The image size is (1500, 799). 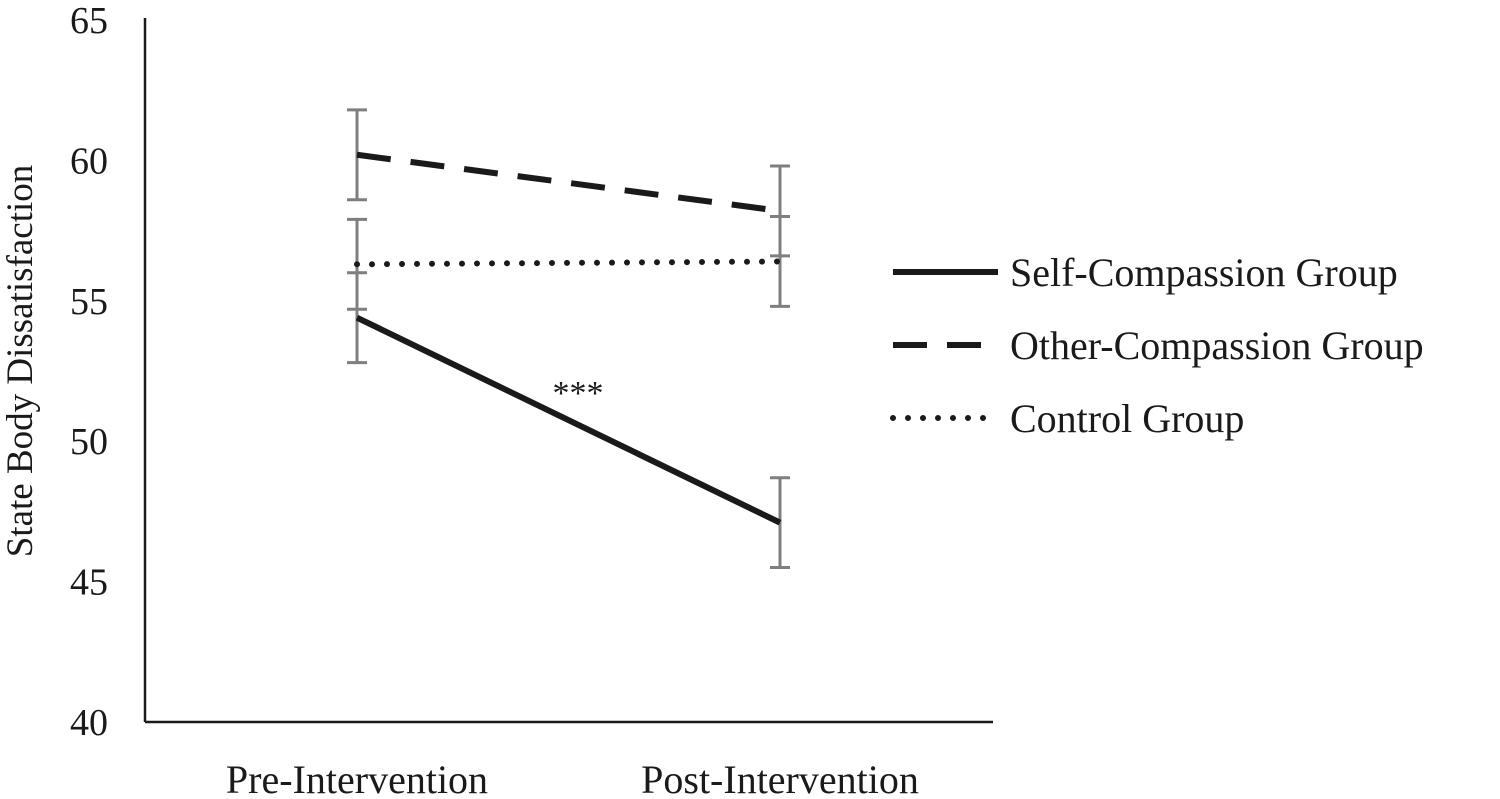 I want to click on y-tick-label: 50, so click(x=89, y=442).